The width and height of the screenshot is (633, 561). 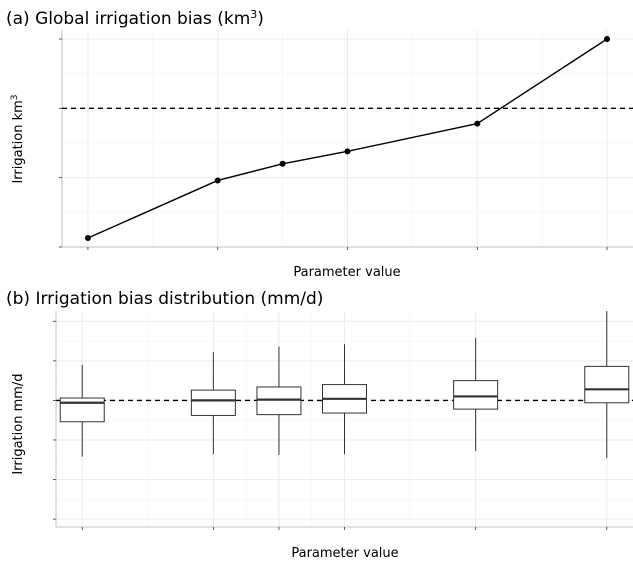 I want to click on panel-a-x-label: Parameter value, so click(x=346, y=272).